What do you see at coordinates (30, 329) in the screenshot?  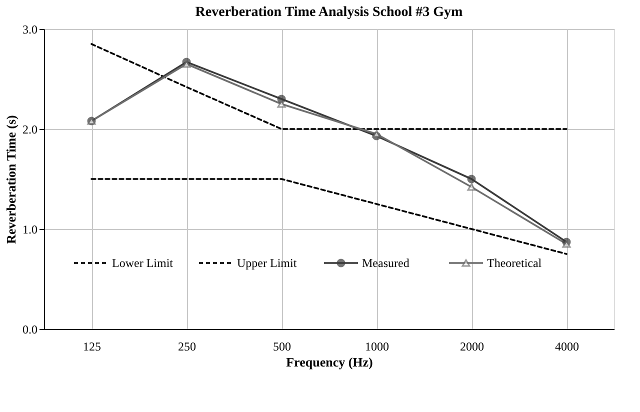 I see `y-tick-label: 0.0` at bounding box center [30, 329].